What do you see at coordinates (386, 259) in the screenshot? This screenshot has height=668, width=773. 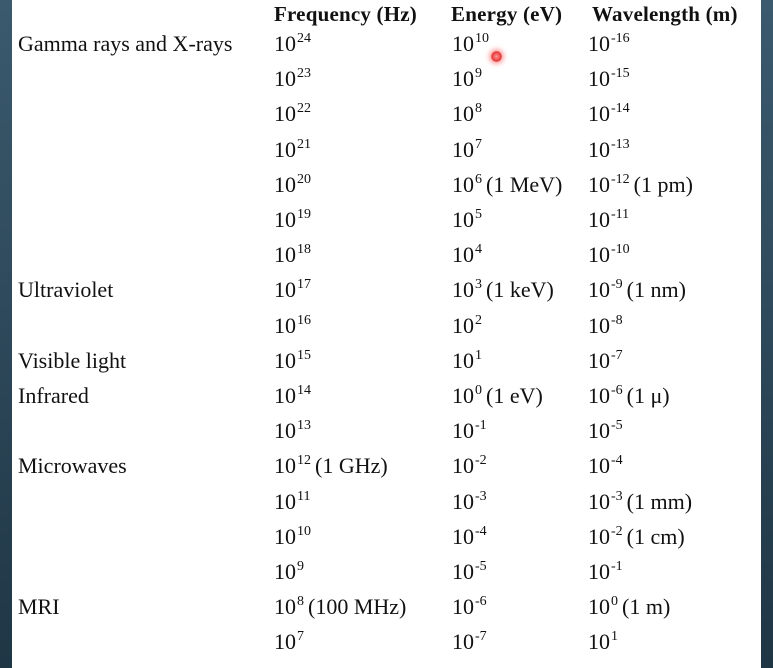 I see `table-row: 1018 104 10-10` at bounding box center [386, 259].